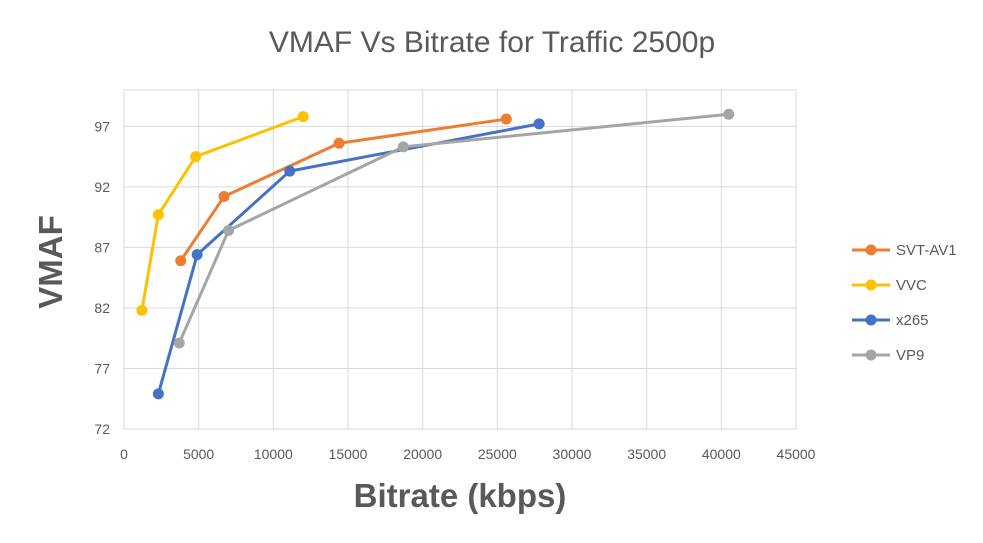 The height and width of the screenshot is (543, 983). Describe the element at coordinates (102, 429) in the screenshot. I see `y-tick-label: 72` at that location.